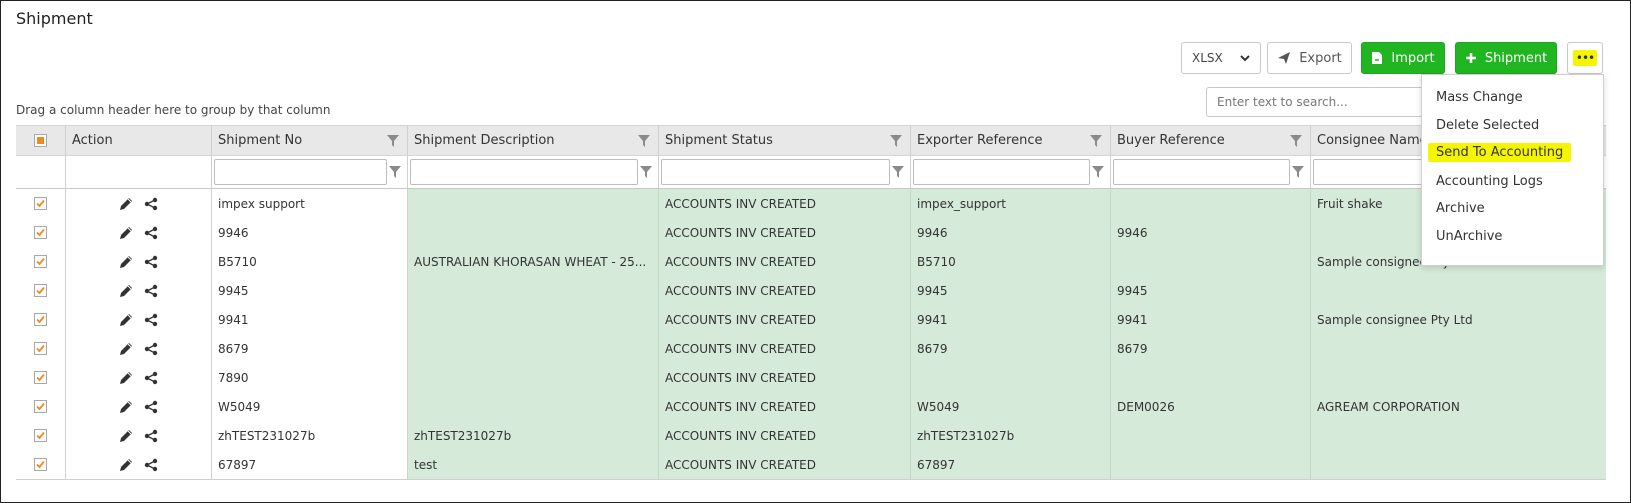 This screenshot has width=1631, height=503. What do you see at coordinates (1479, 97) in the screenshot?
I see `menu-item-mass-change: Mass Change` at bounding box center [1479, 97].